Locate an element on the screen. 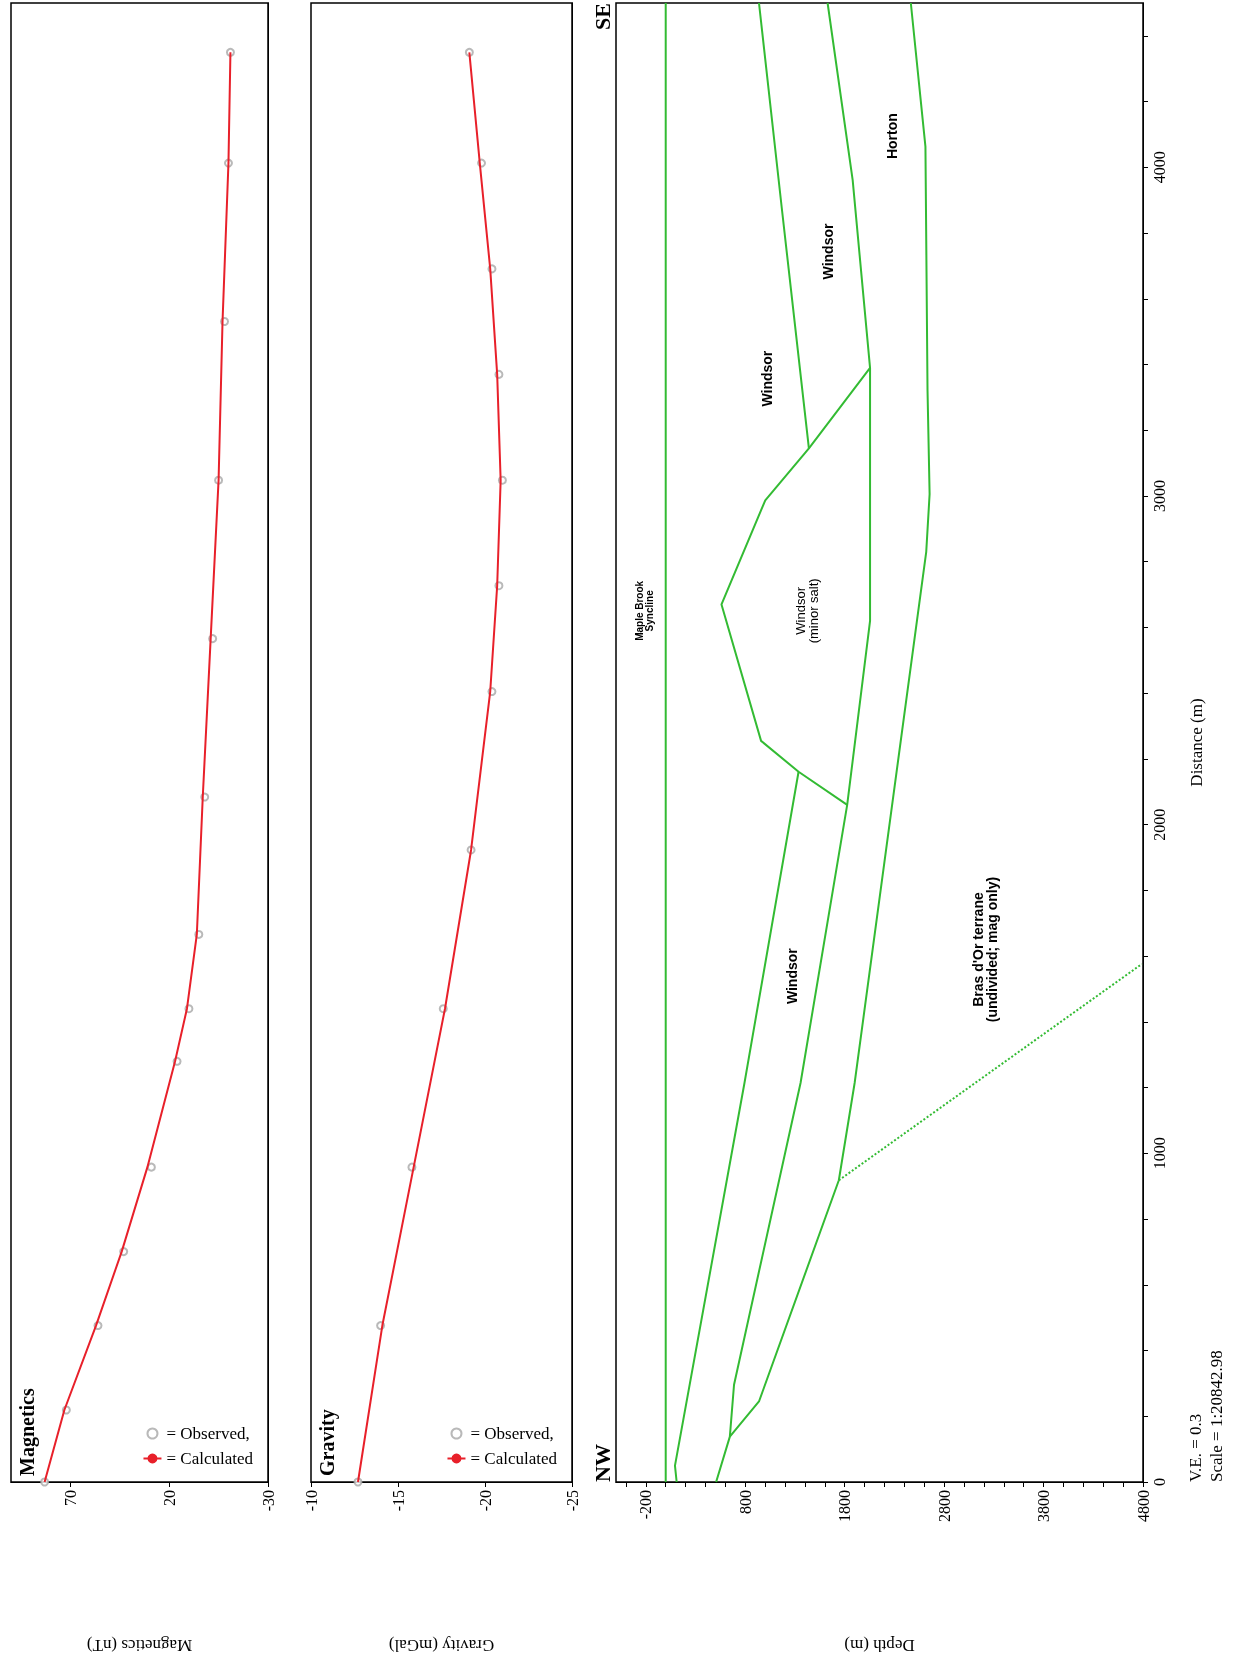 The width and height of the screenshot is (1238, 1662). x-tick-label: -10 is located at coordinates (311, 1501).